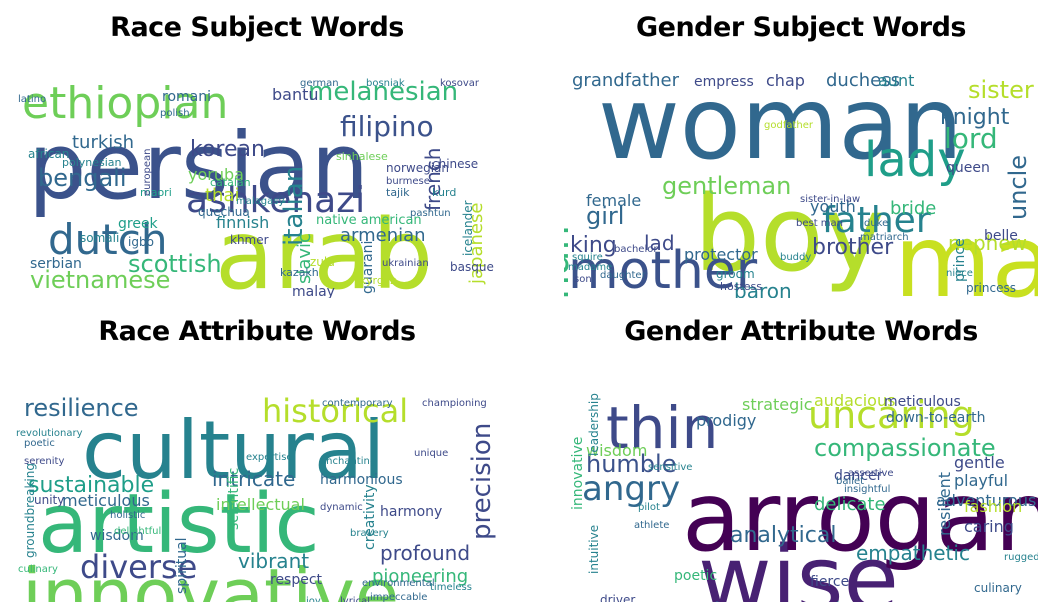  I want to click on cloud-word: nephew, so click(987, 243).